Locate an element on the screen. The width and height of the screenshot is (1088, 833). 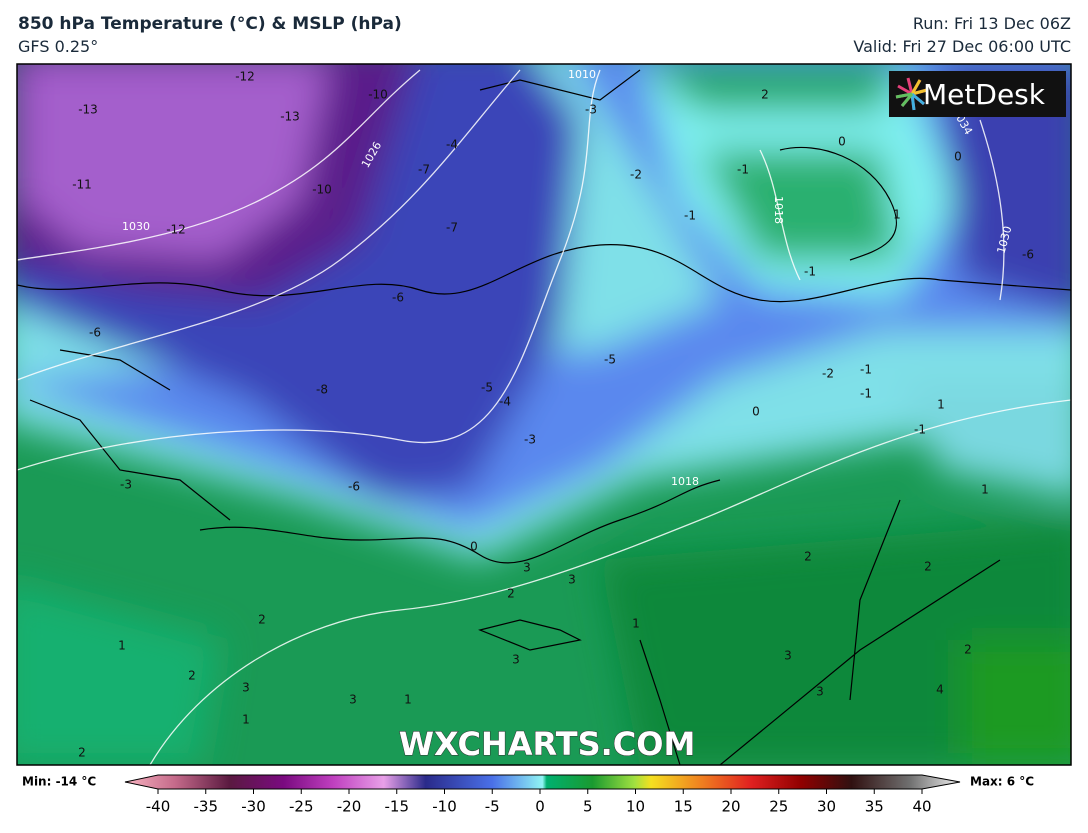
run-time: Run: Fri 13 Dec 06Z is located at coordinates (991, 23).